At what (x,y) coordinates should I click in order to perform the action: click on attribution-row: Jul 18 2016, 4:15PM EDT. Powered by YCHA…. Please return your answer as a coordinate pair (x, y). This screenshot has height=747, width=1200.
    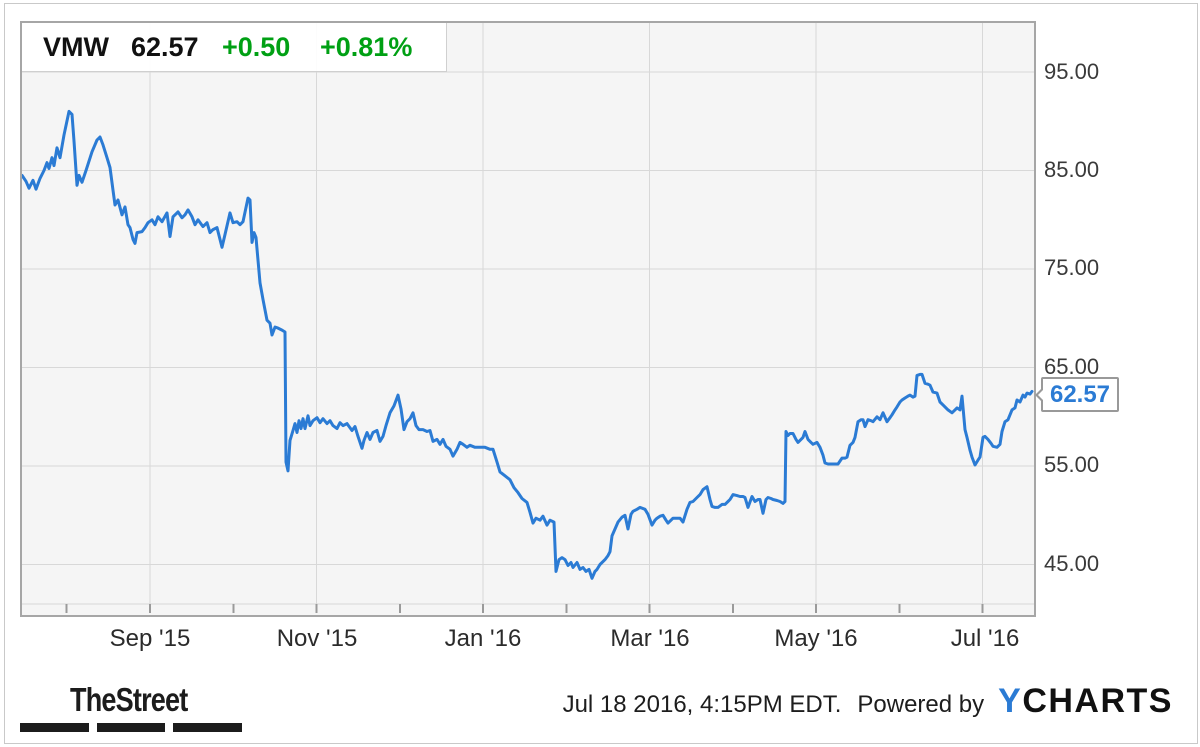
    Looking at the image, I should click on (868, 701).